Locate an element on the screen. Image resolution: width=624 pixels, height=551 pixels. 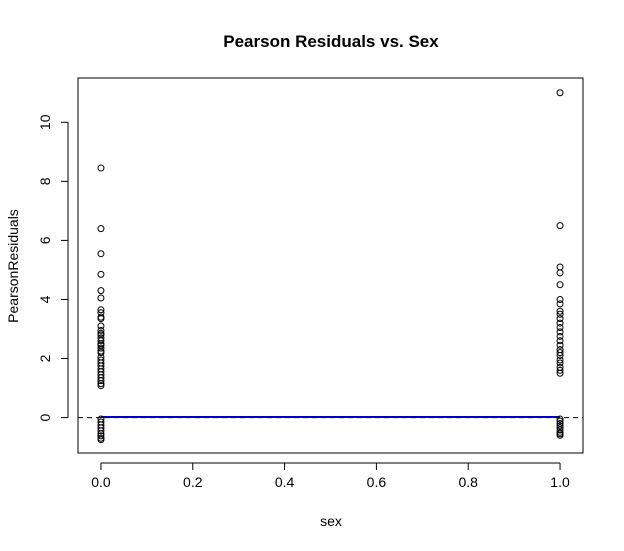
x-axis: 0.0 0.2 0.4 0.6 0.8 1.0 is located at coordinates (330, 476).